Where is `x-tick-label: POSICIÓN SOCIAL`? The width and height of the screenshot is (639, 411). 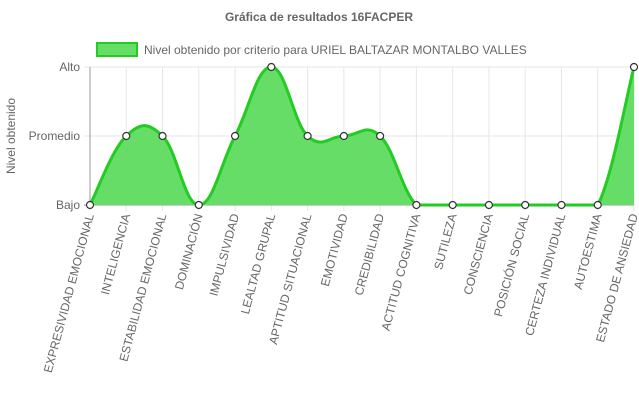
x-tick-label: POSICIÓN SOCIAL is located at coordinates (511, 265).